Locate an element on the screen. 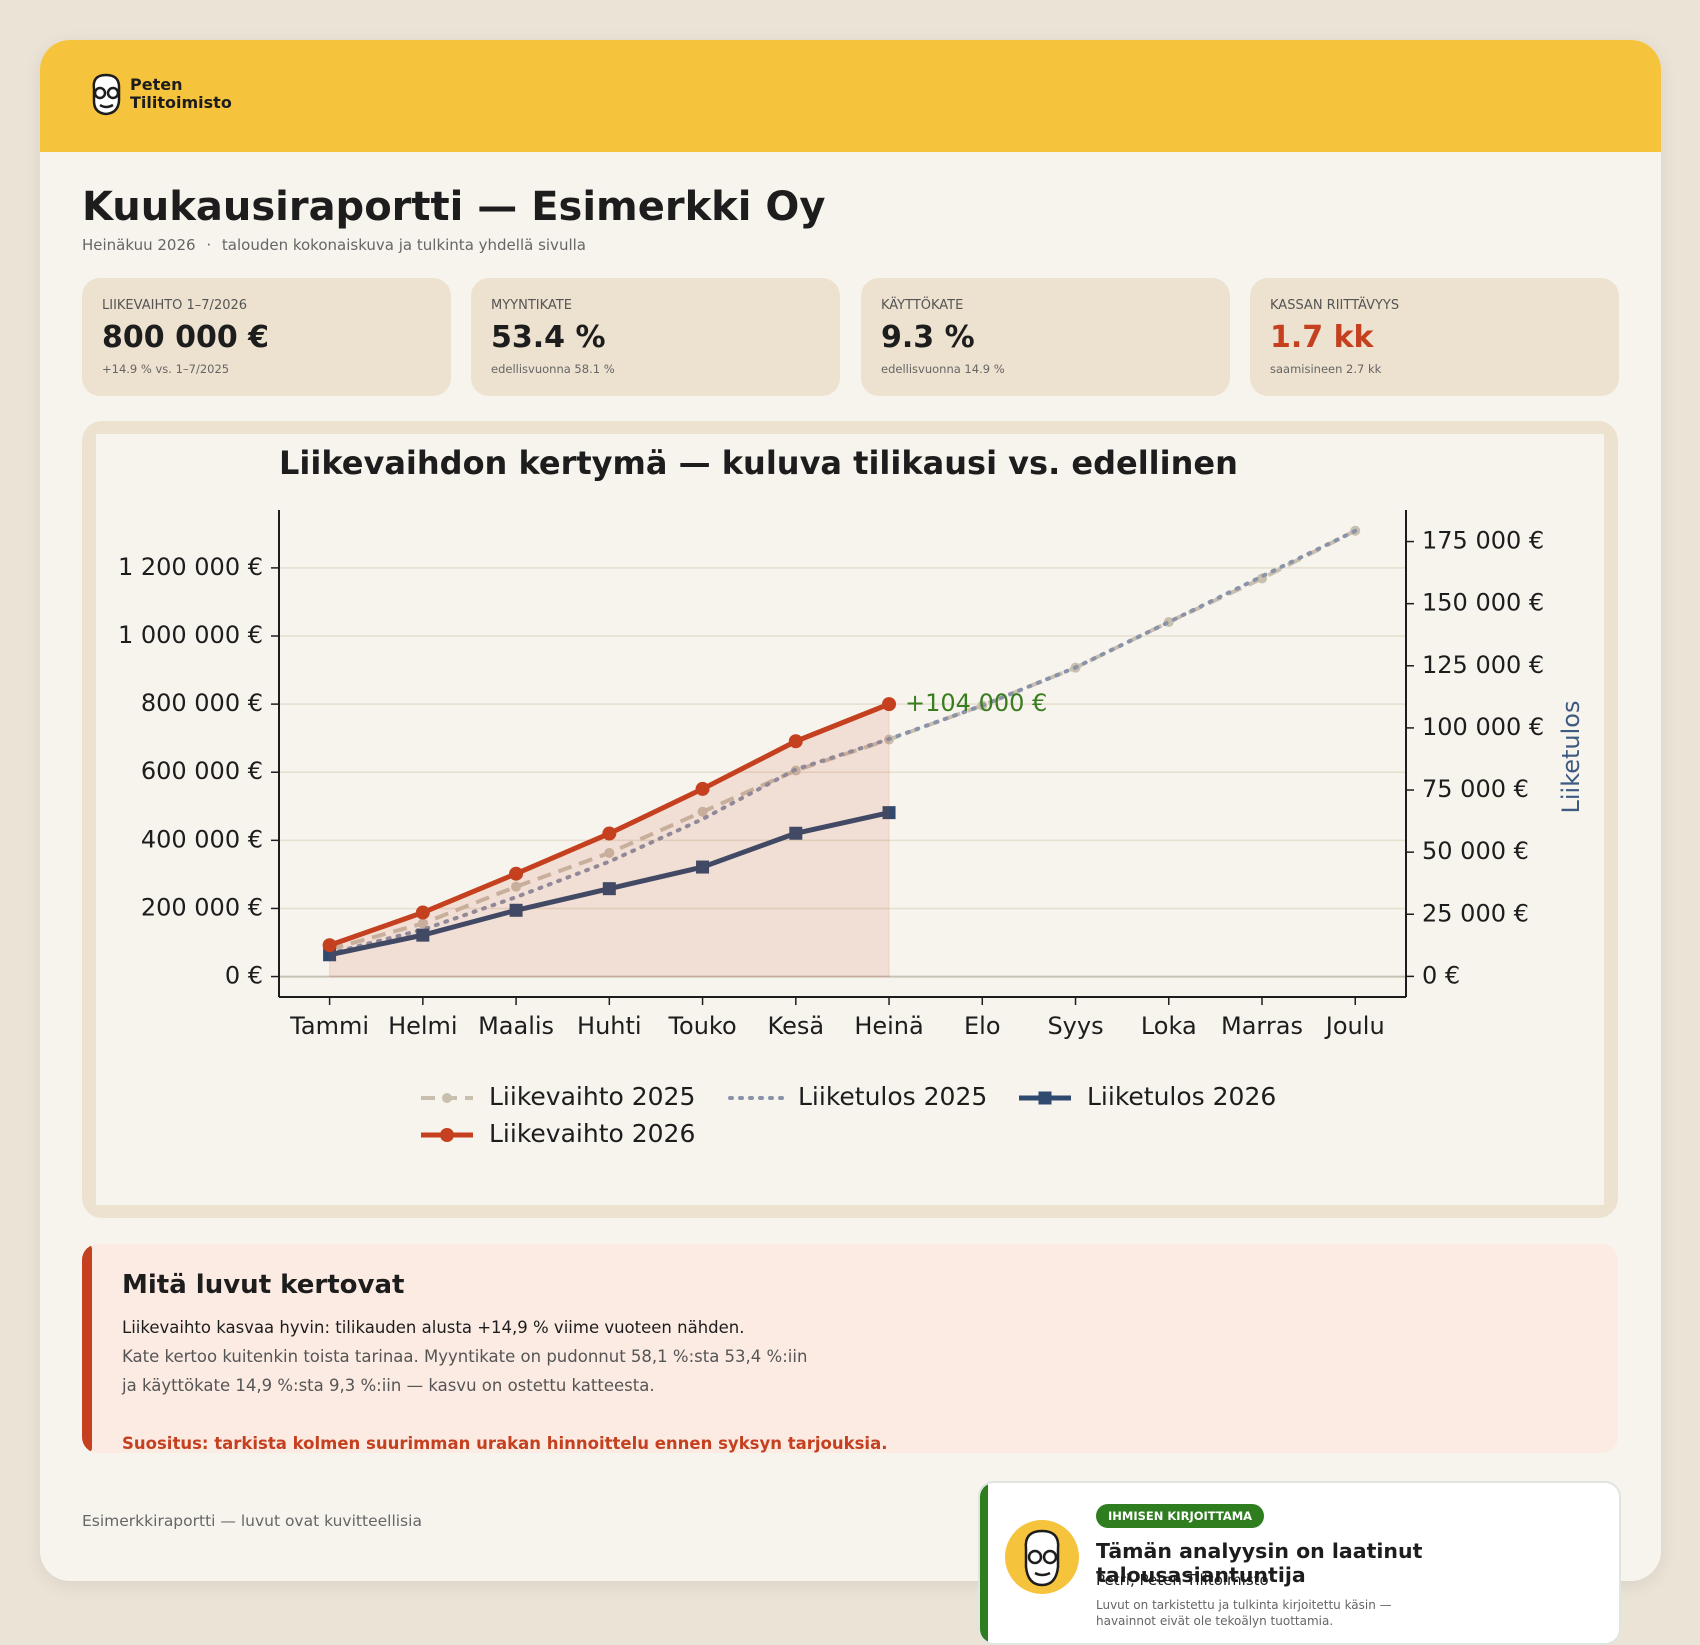  y-tick-label: 600 000 € is located at coordinates (202, 771).